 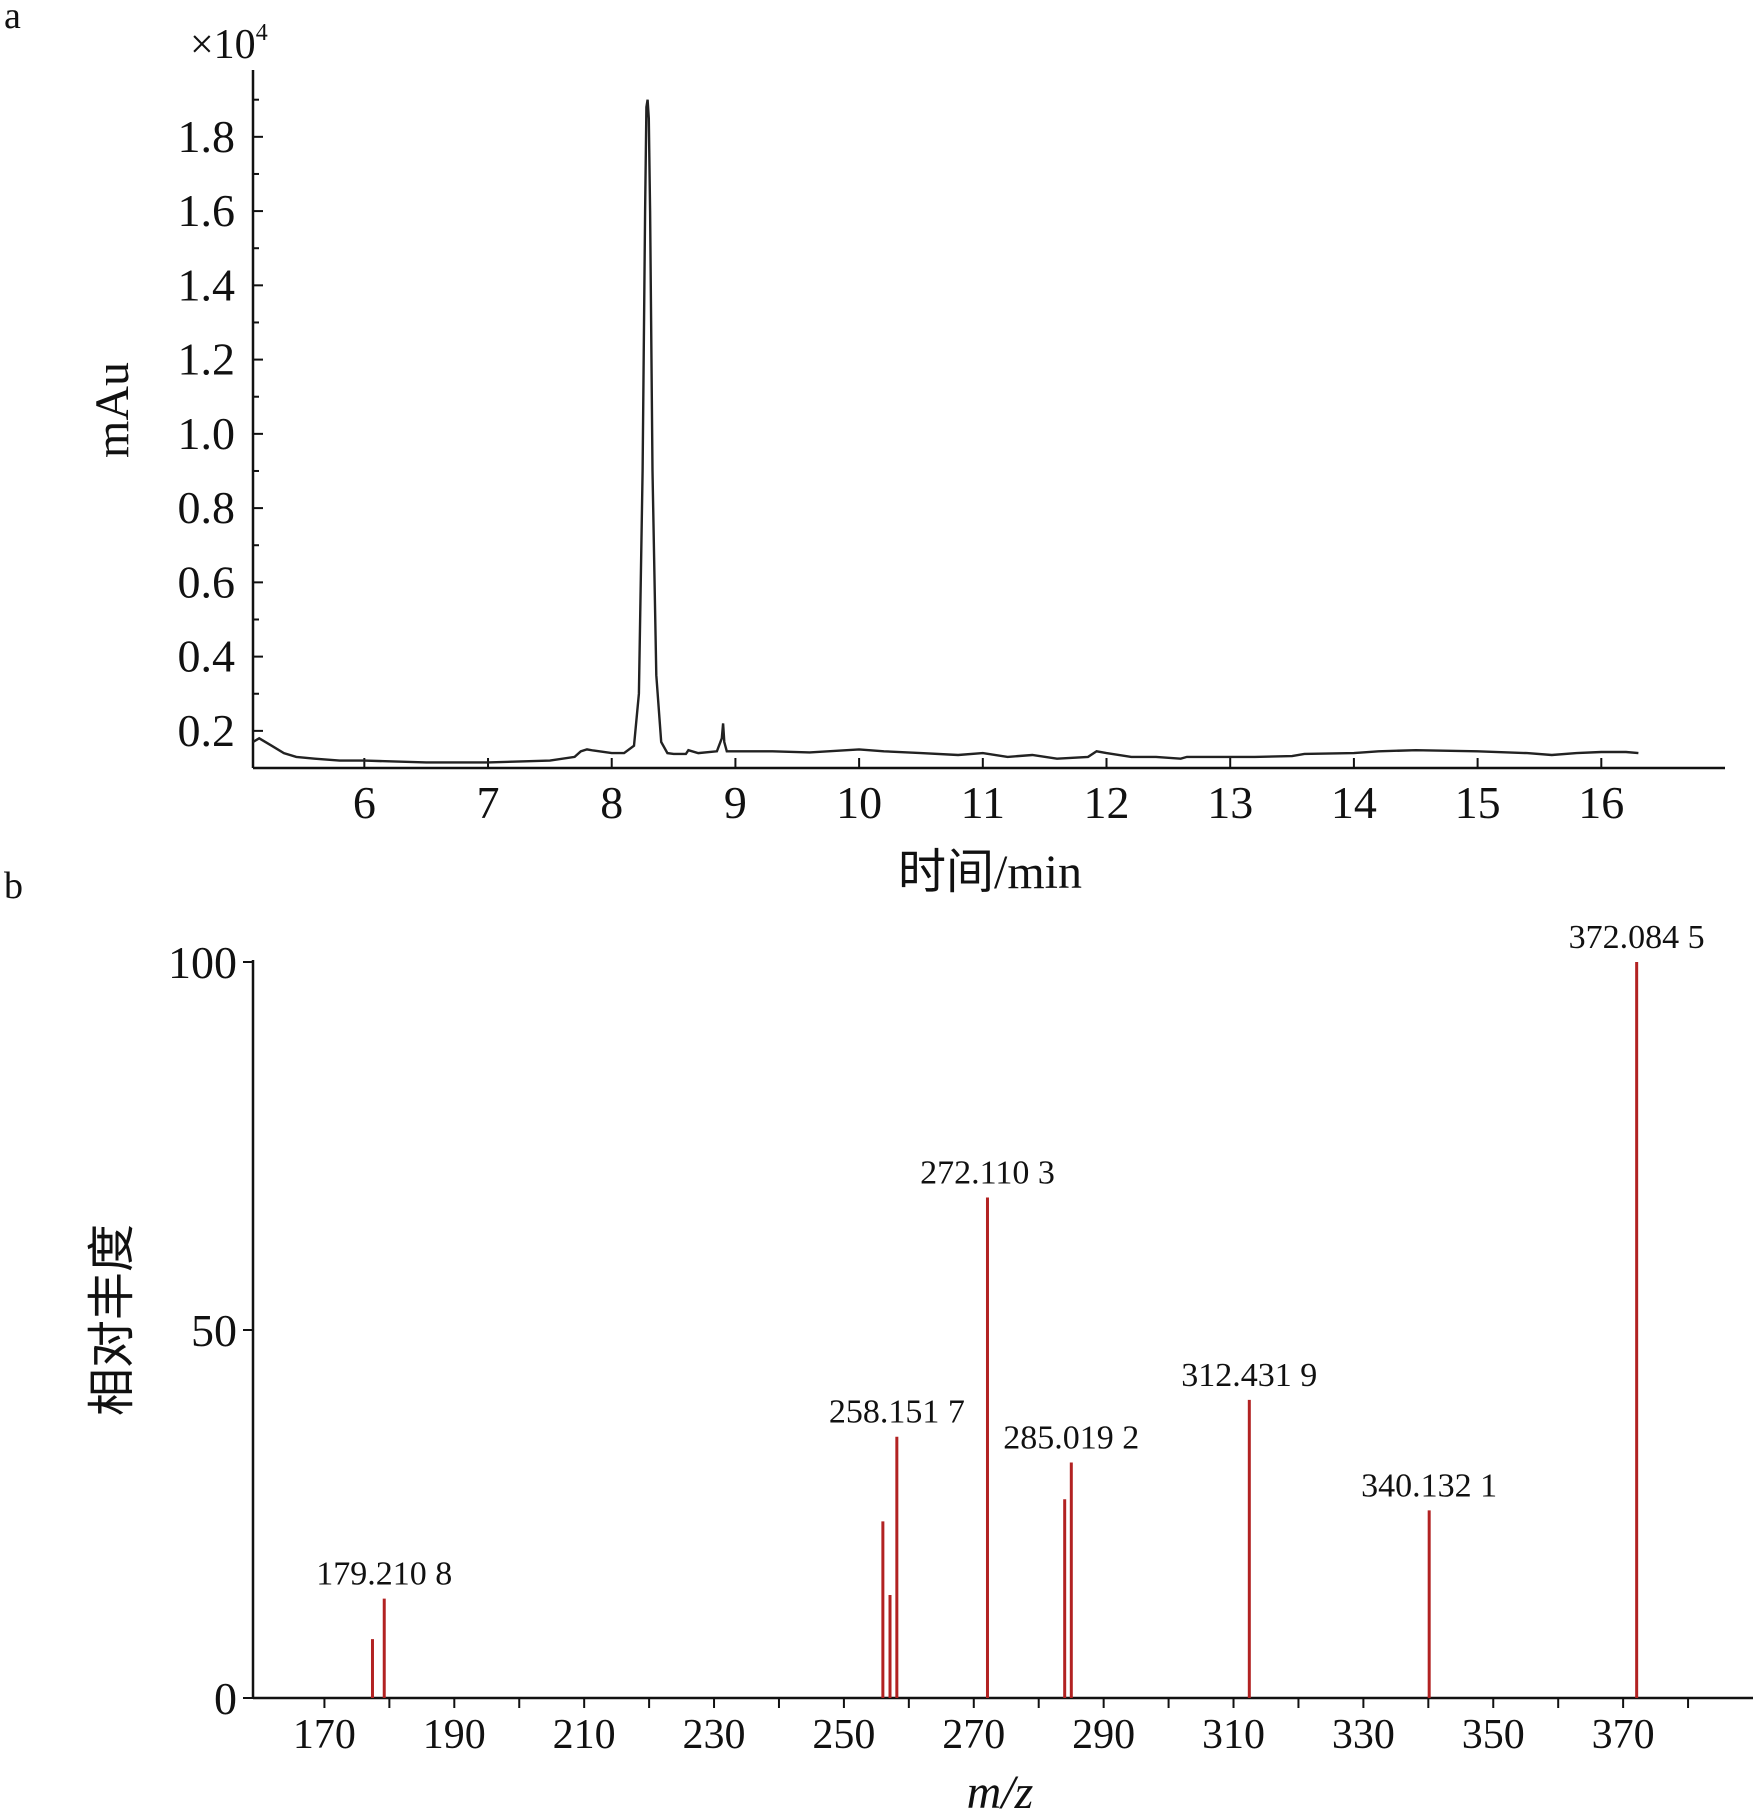 What do you see at coordinates (454, 1735) in the screenshot?
I see `spectrum-x-tick-label: 190` at bounding box center [454, 1735].